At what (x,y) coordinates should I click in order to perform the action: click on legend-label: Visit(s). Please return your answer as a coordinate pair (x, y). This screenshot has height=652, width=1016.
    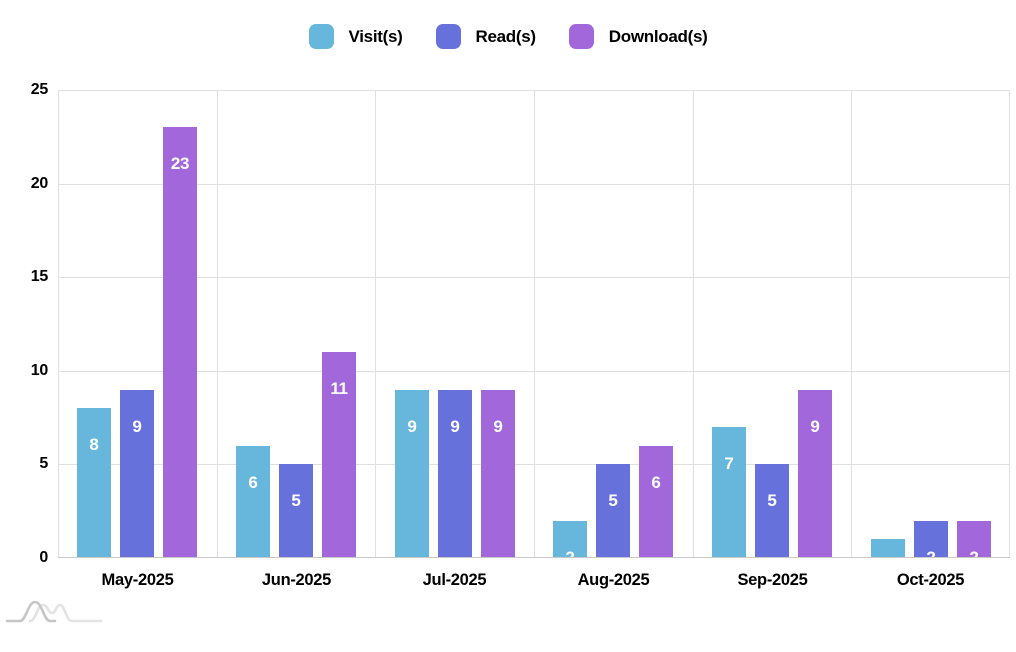
    Looking at the image, I should click on (375, 36).